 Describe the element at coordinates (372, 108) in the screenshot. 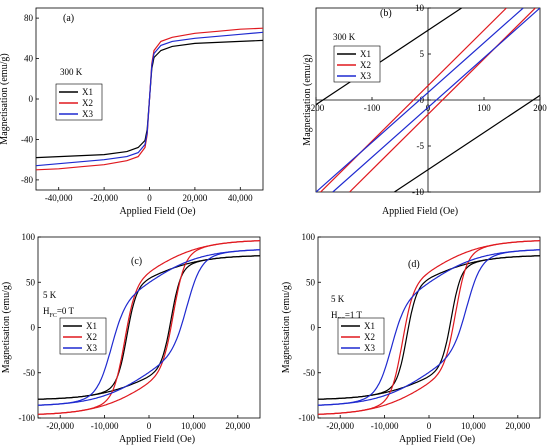

I see `x-tick-label: -100` at that location.